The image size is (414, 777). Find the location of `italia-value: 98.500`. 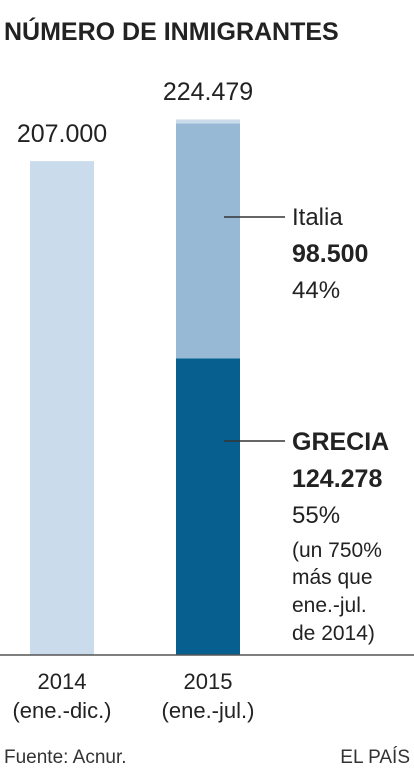

italia-value: 98.500 is located at coordinates (330, 254).